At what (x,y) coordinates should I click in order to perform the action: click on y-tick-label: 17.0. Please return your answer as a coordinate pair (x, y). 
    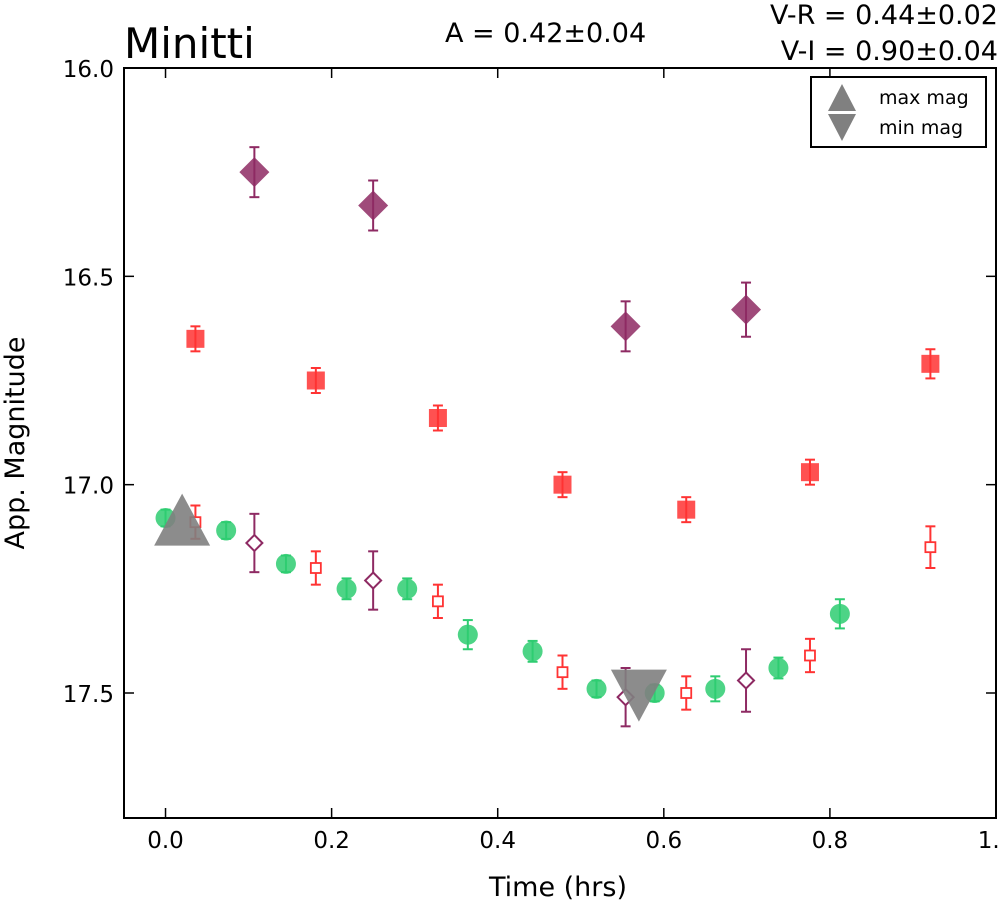
    Looking at the image, I should click on (88, 487).